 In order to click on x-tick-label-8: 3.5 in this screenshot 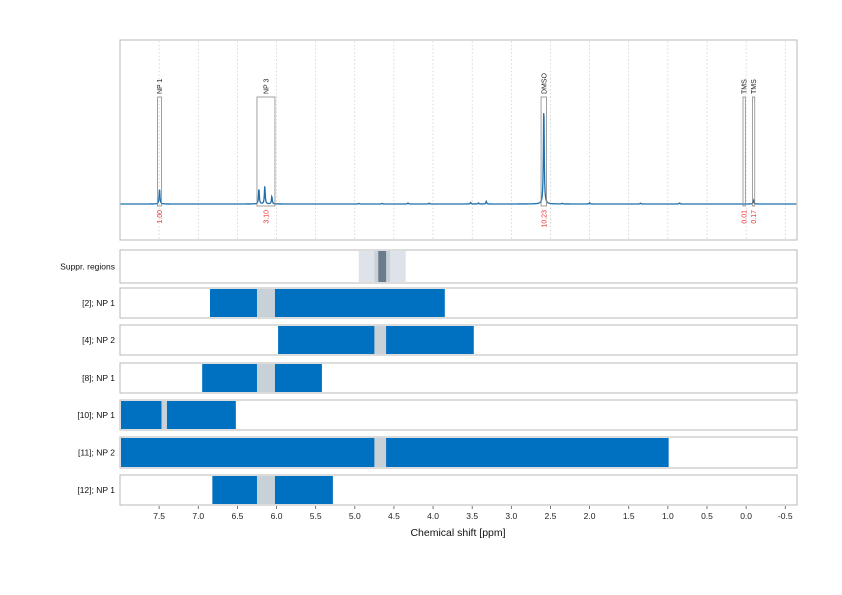, I will do `click(472, 516)`.